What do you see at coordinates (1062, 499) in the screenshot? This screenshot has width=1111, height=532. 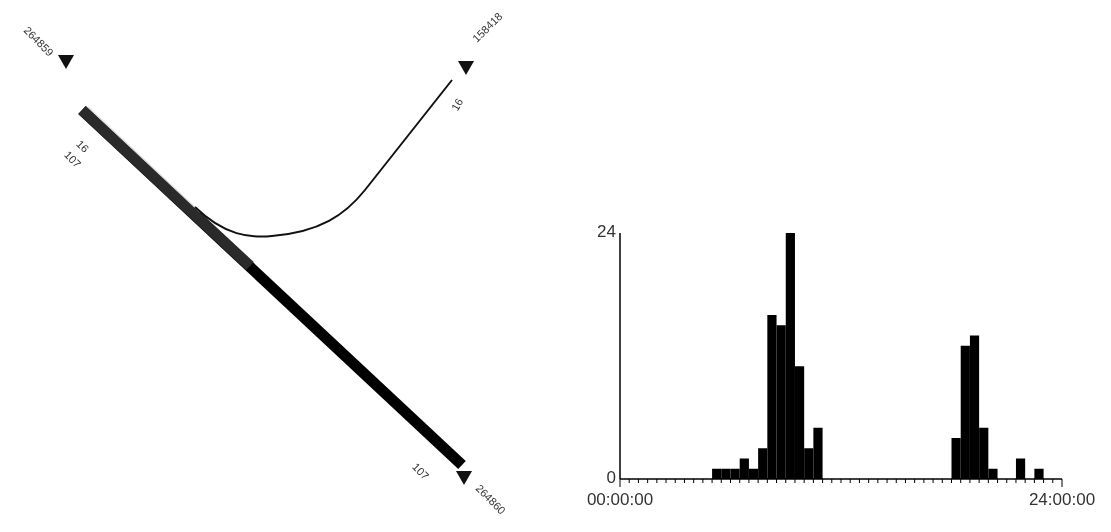 I see `x-tick-label: 24:00:00` at bounding box center [1062, 499].